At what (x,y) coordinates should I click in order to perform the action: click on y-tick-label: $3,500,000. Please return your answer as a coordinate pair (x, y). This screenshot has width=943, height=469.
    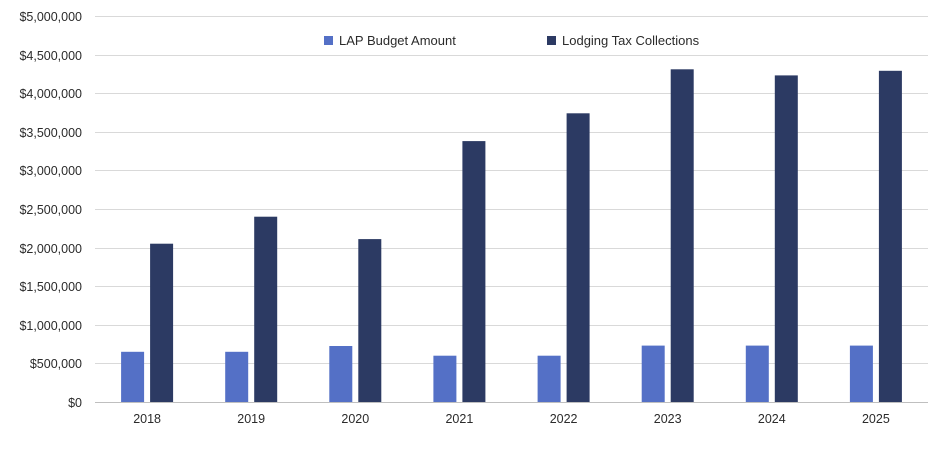
    Looking at the image, I should click on (50, 133).